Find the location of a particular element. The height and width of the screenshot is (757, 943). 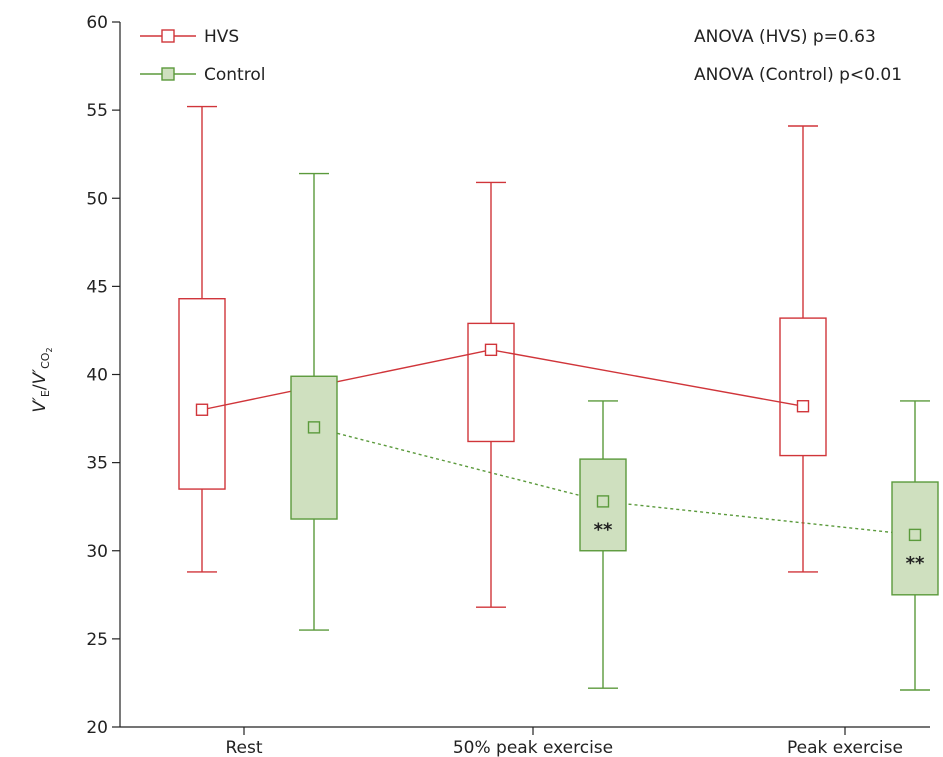

x-tick-label: Rest is located at coordinates (243, 747).